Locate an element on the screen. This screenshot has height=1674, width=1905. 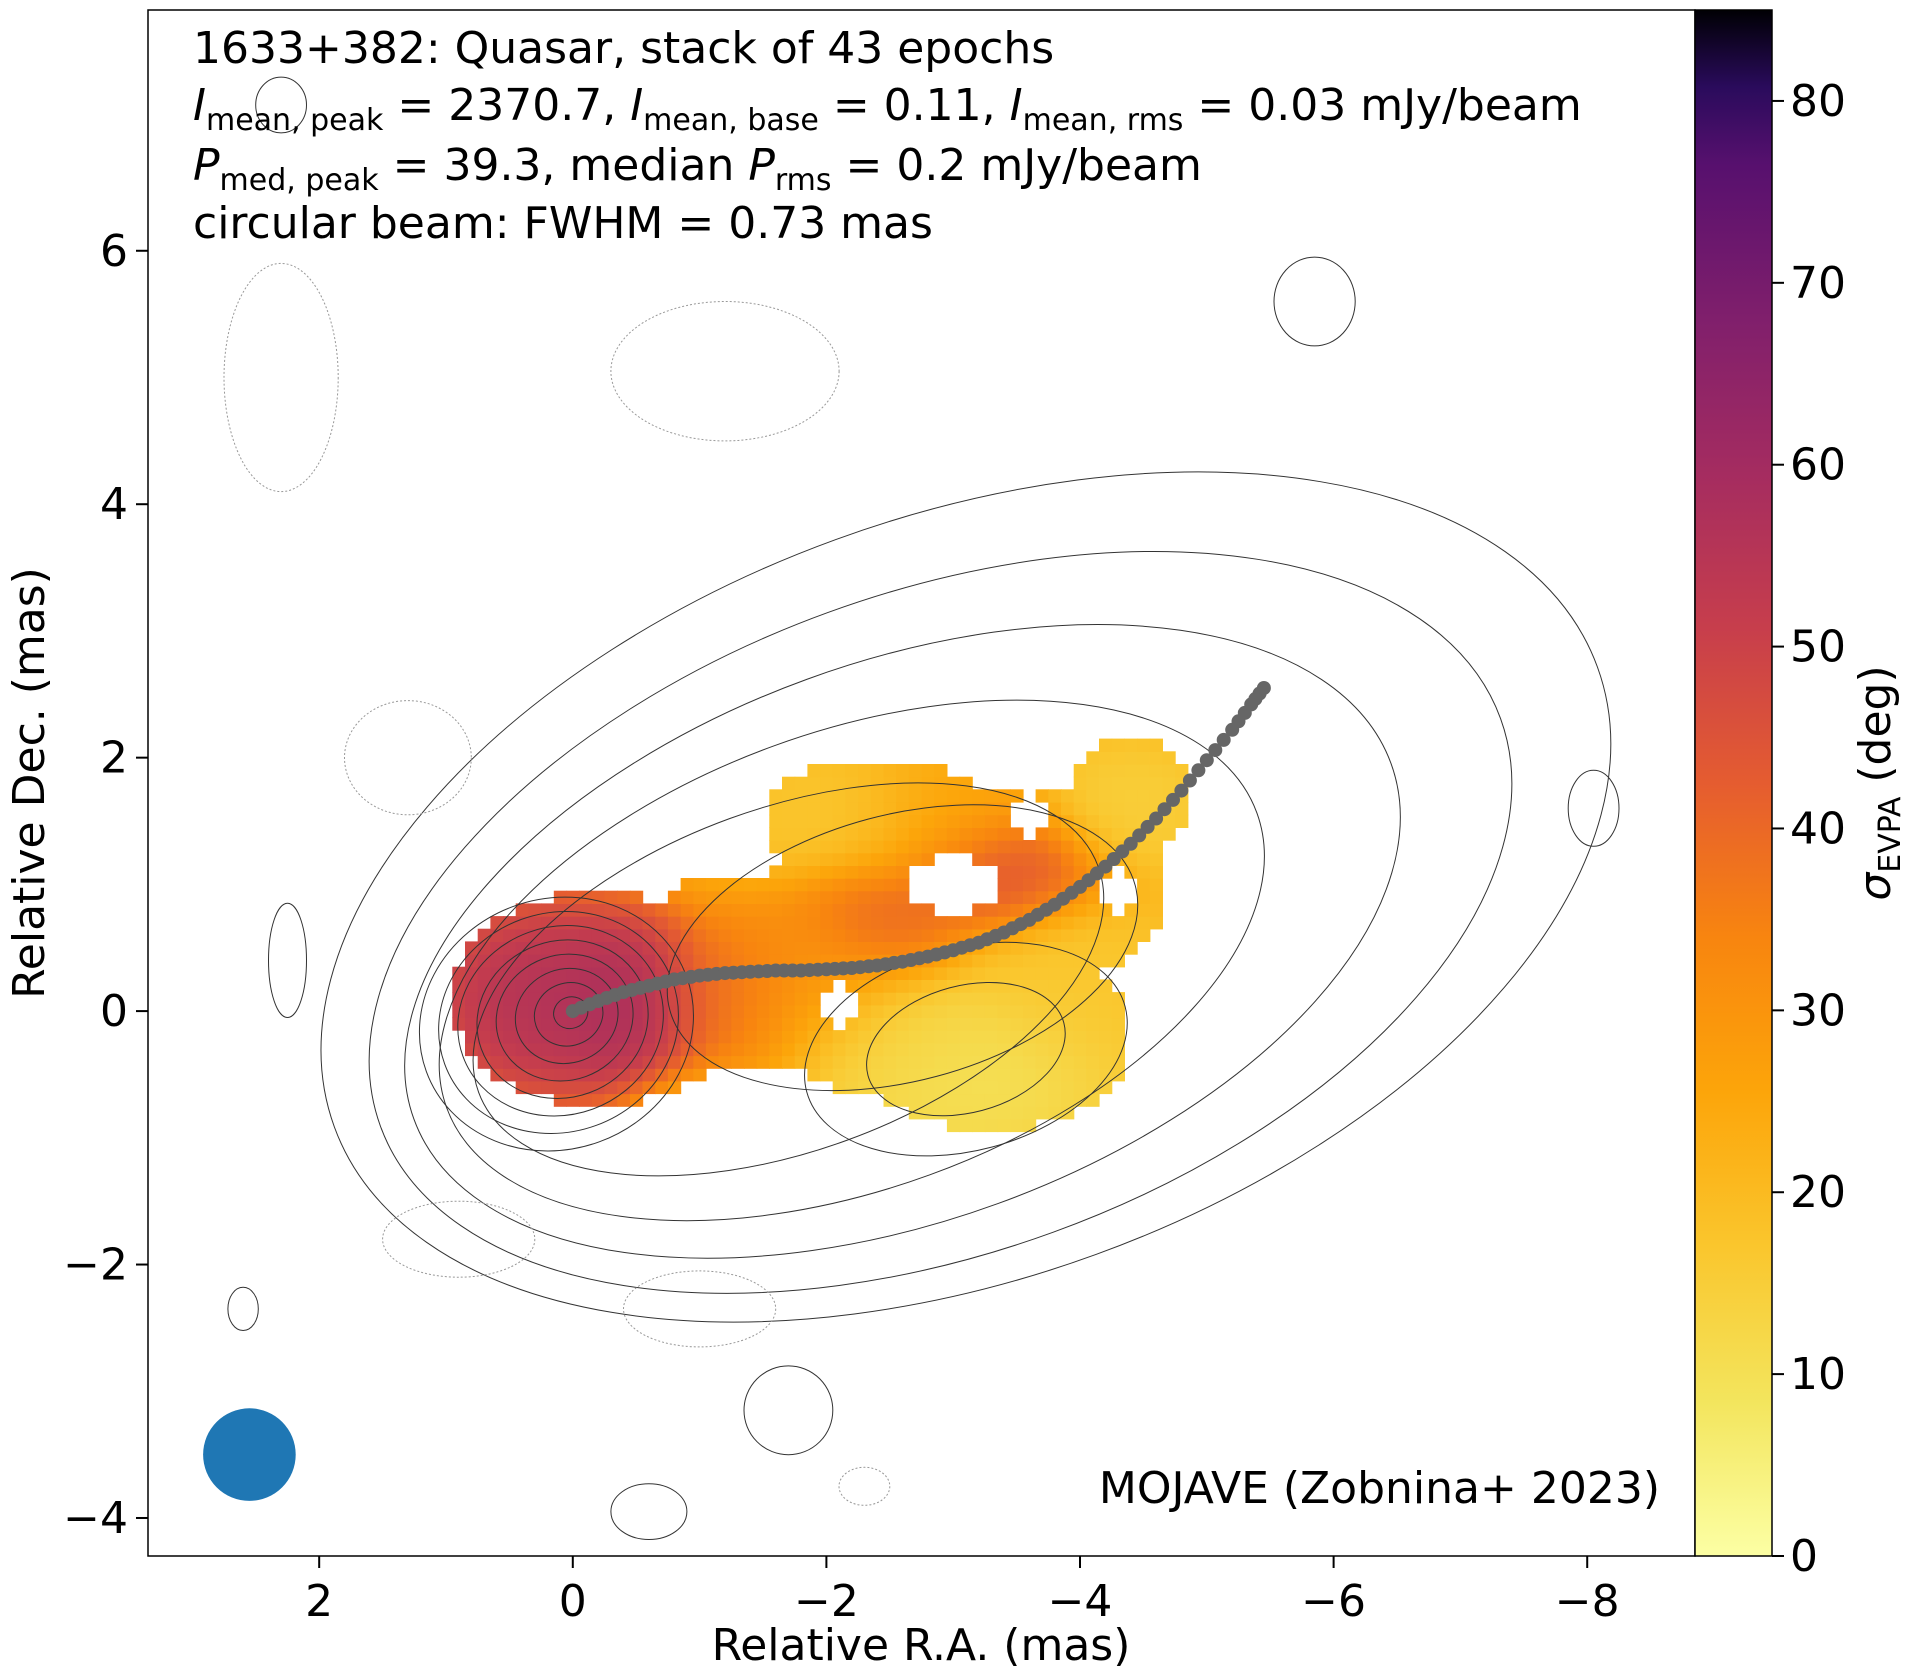
contour-negative is located at coordinates (459, 1239).